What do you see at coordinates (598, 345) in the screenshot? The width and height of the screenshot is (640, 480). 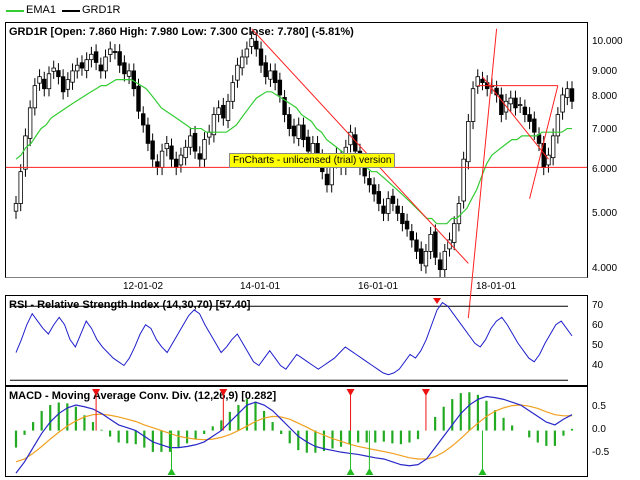 I see `rsi-y-tick: 50` at bounding box center [598, 345].